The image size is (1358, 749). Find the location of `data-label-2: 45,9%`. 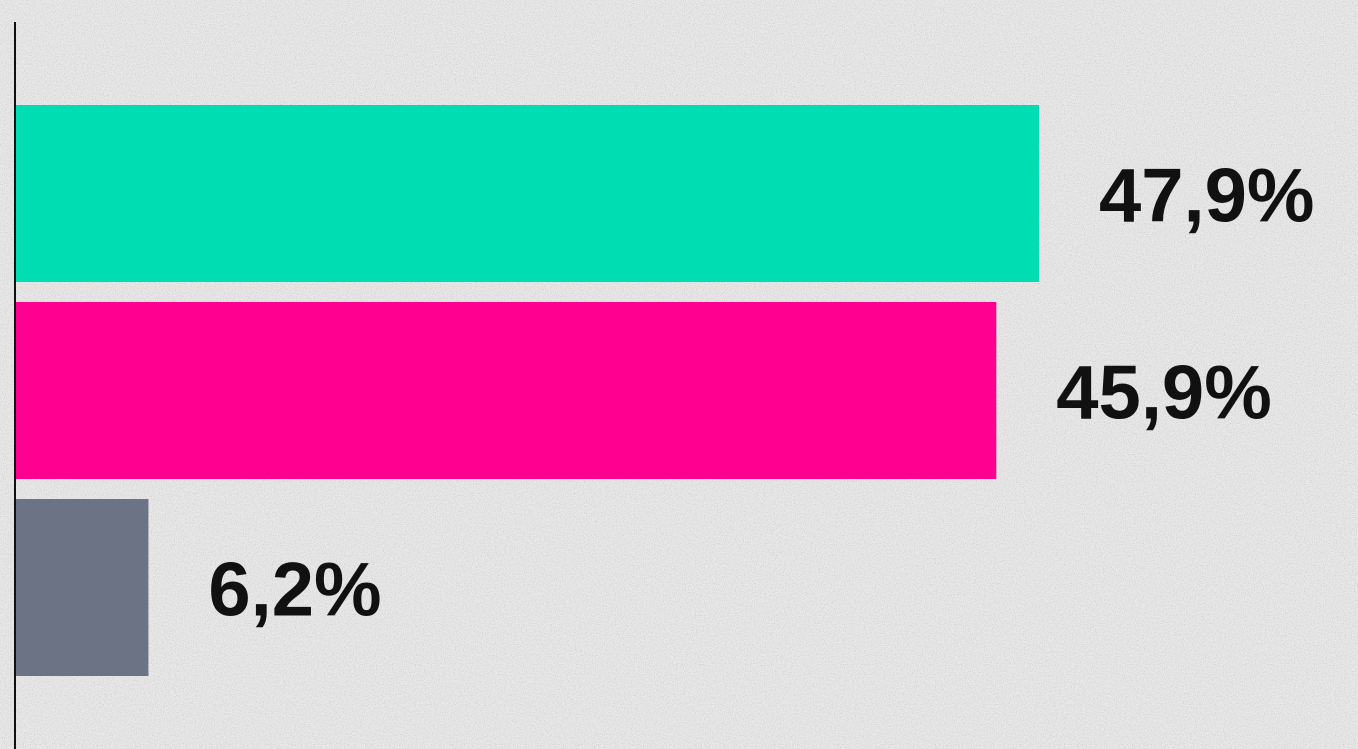

data-label-2: 45,9% is located at coordinates (1164, 393).